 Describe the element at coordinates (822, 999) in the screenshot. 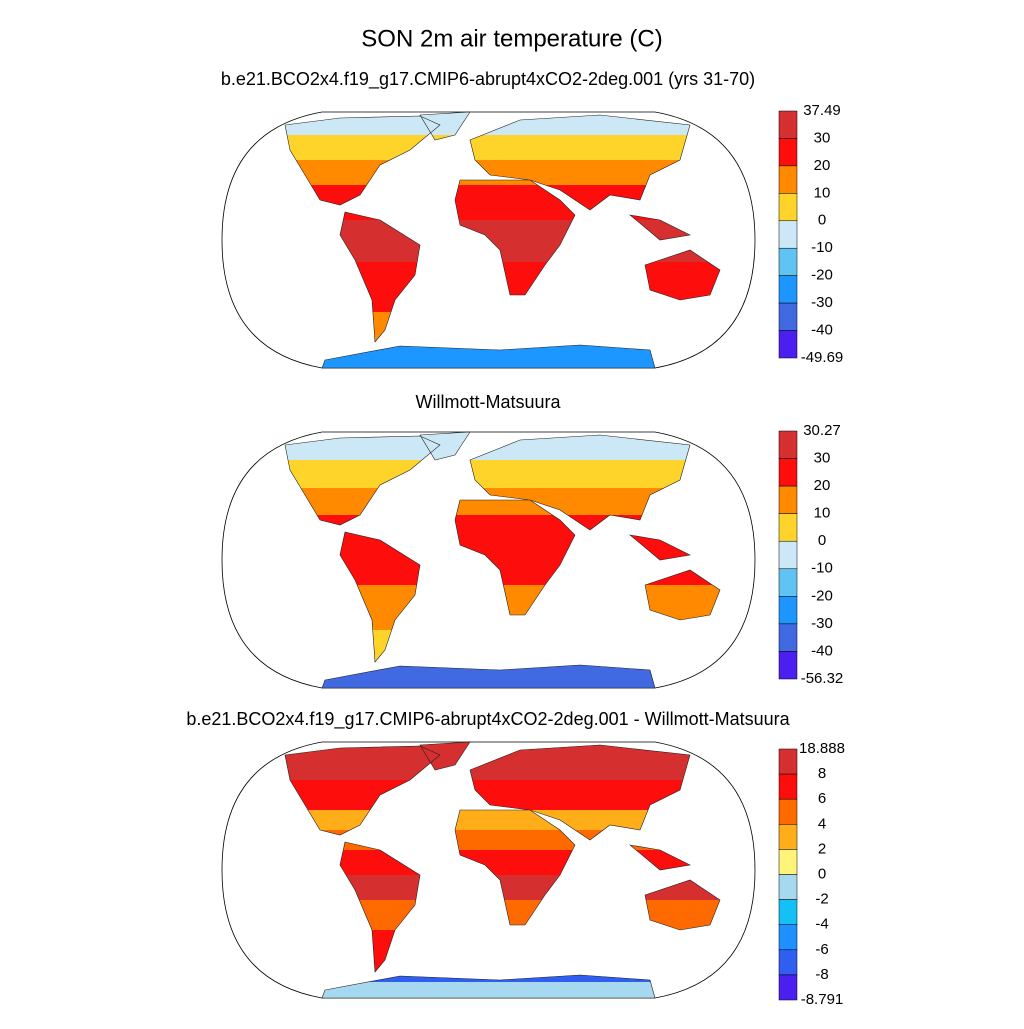

I see `colorbar-label: -8.791` at that location.